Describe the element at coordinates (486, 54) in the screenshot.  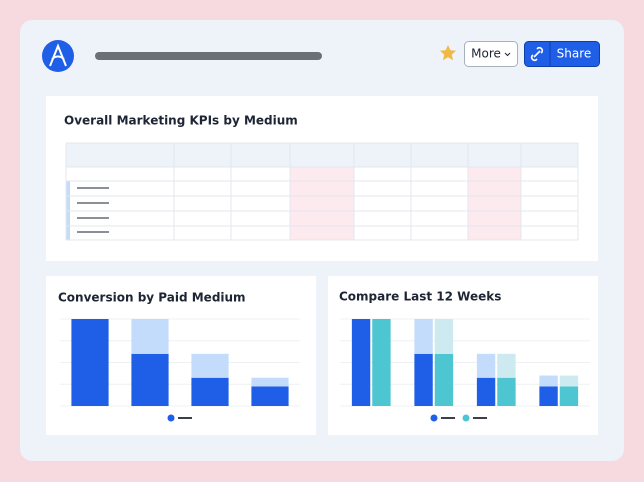
I see `more-label: More` at that location.